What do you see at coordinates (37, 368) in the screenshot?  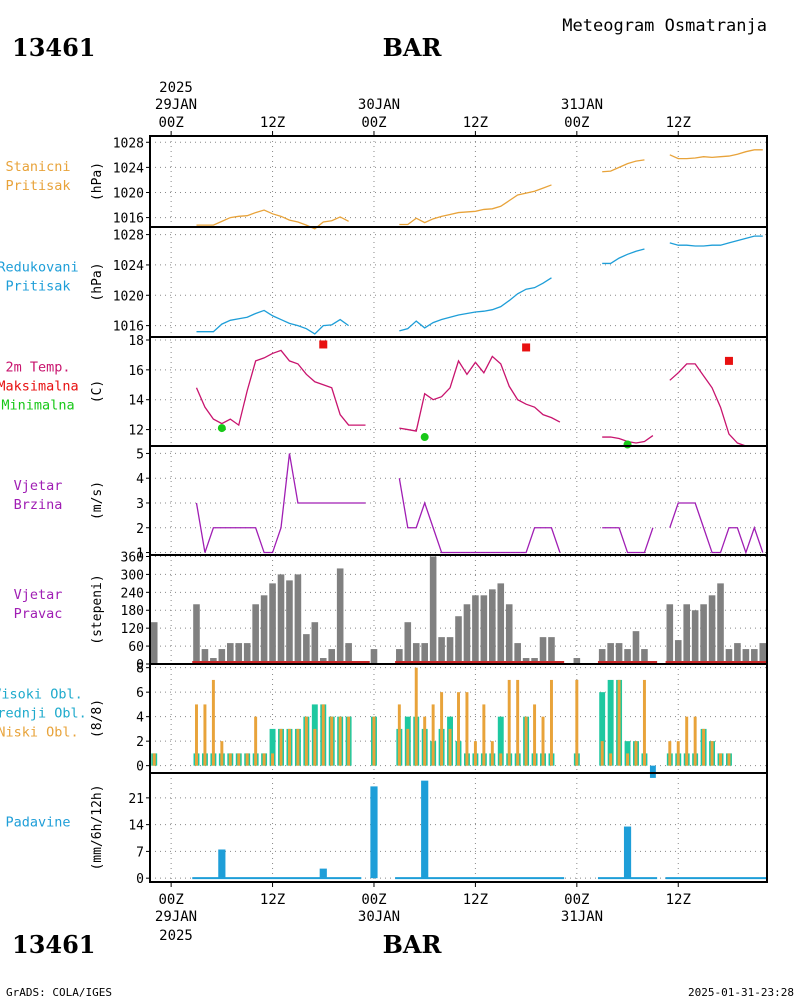 I see `panel-label: 2m Temp.` at bounding box center [37, 368].